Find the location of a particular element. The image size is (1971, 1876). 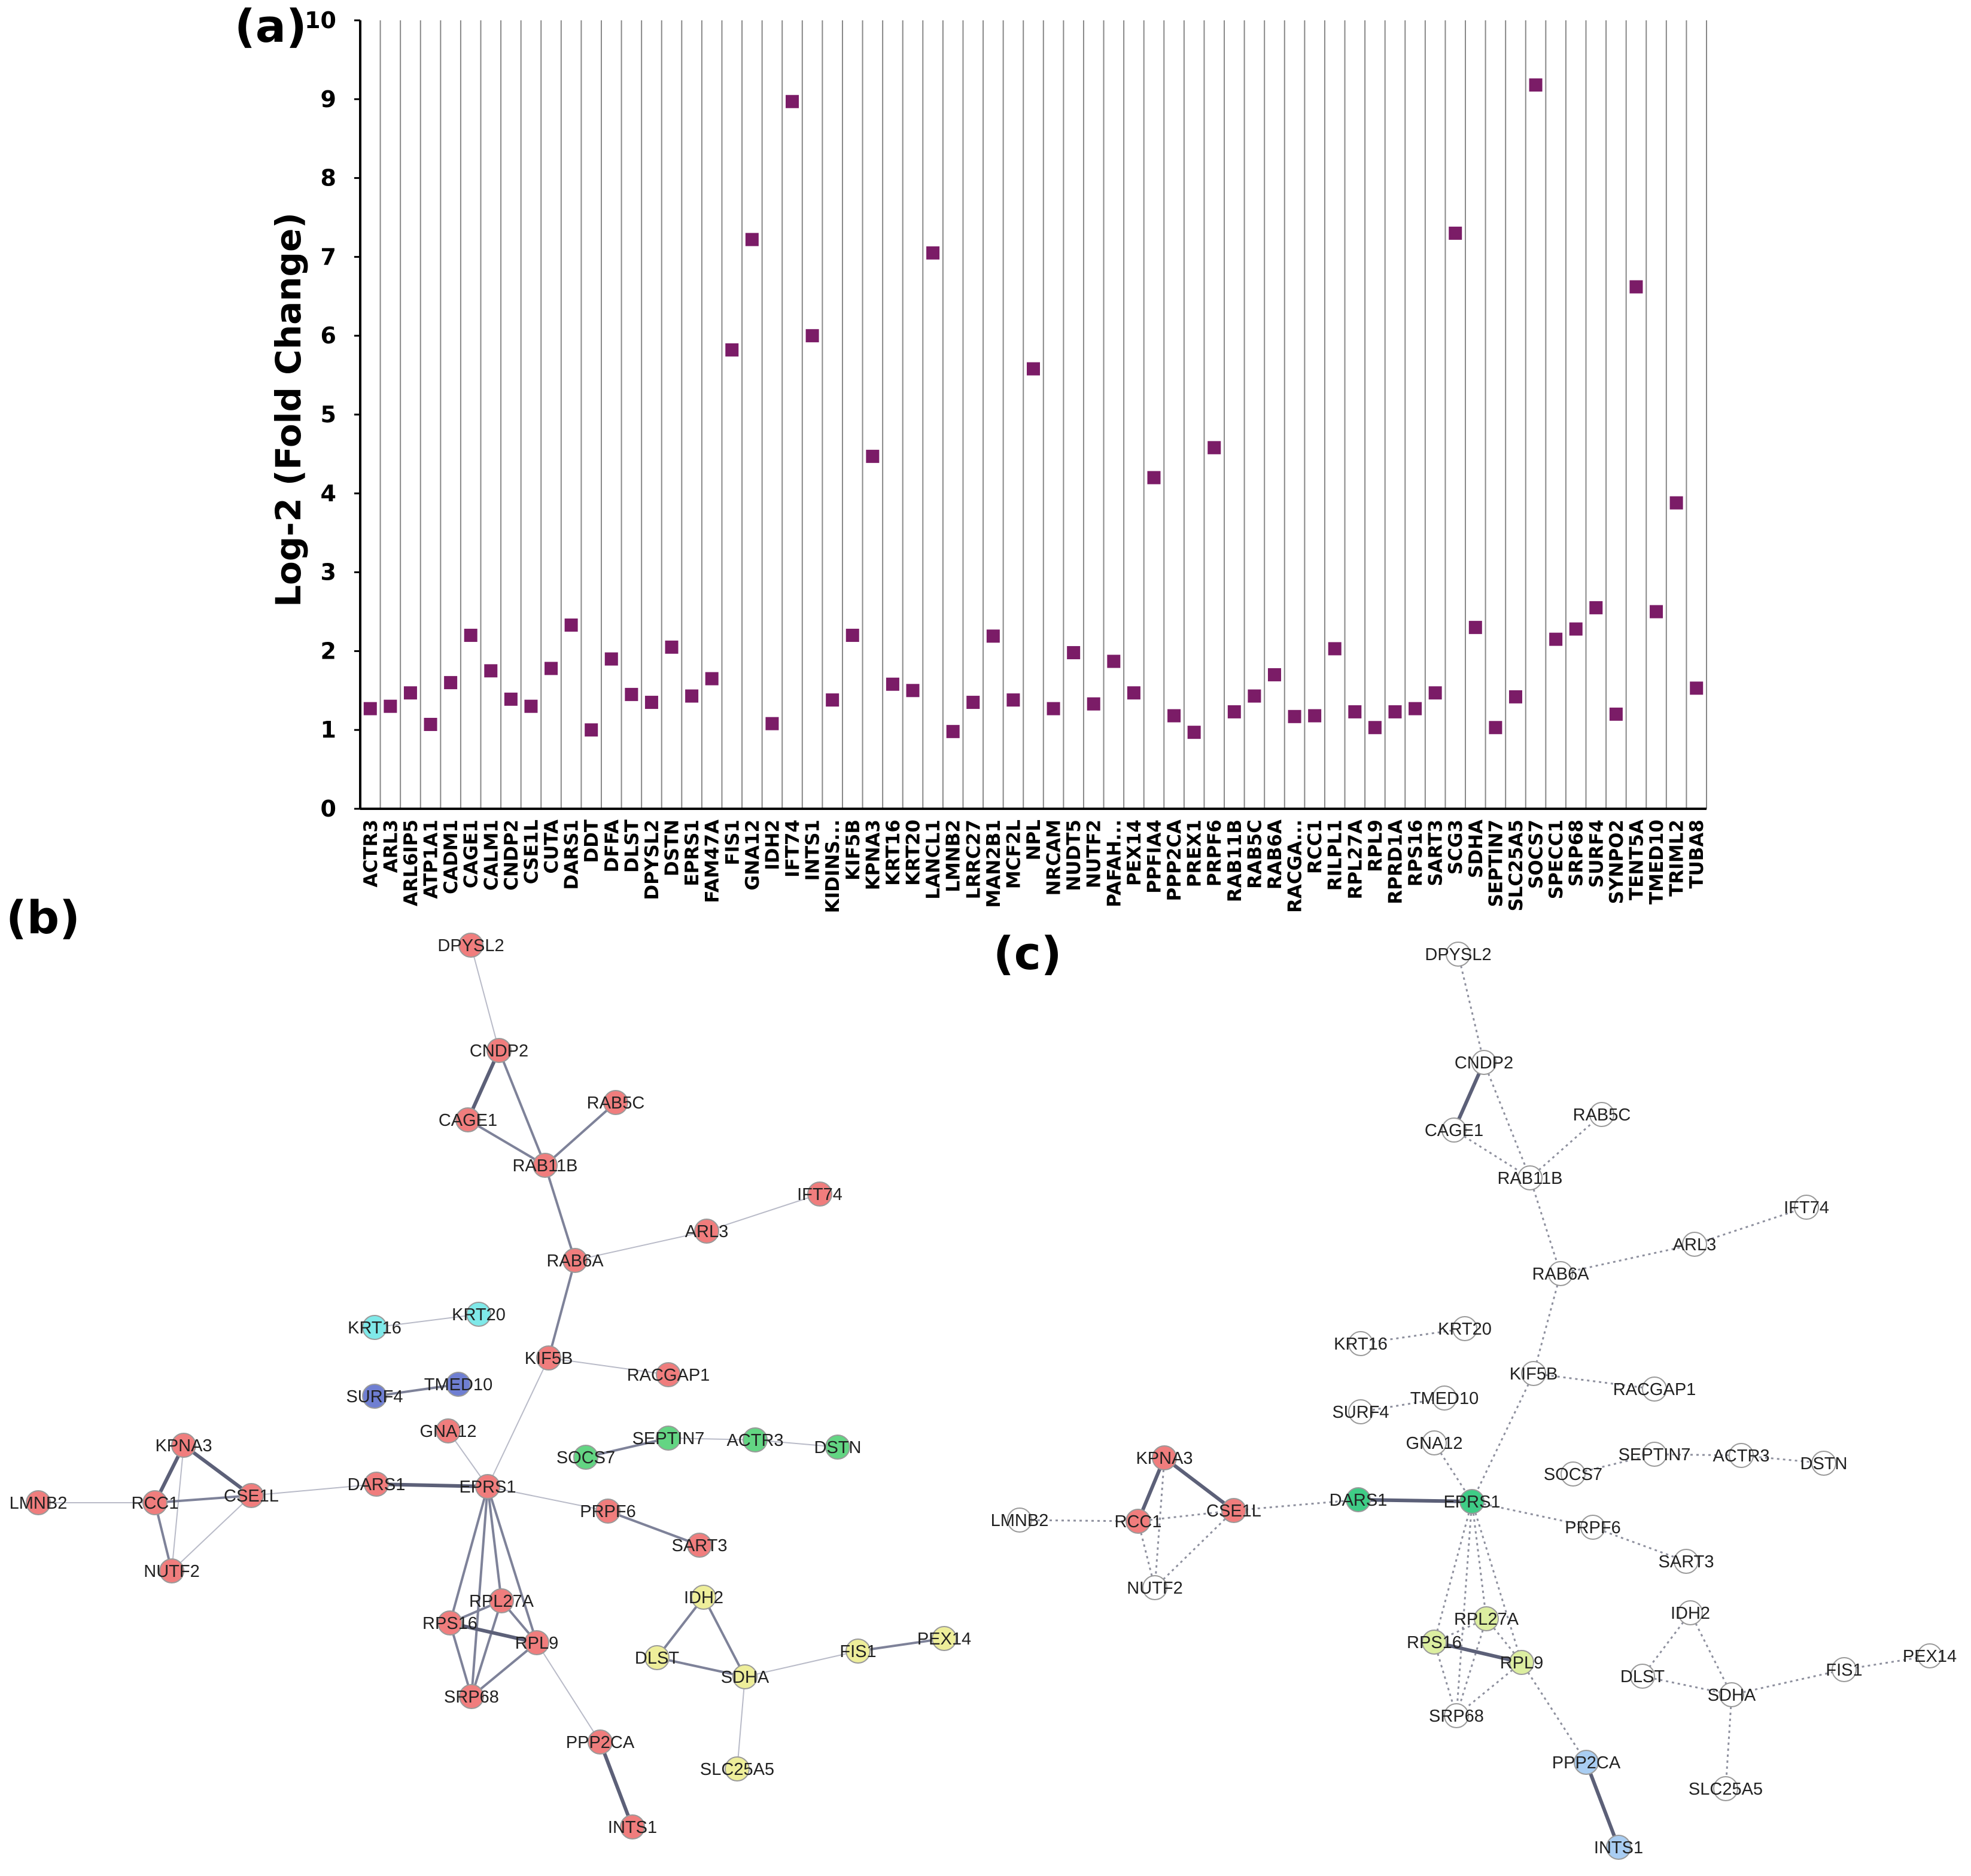

x-tick-label: IDH2 is located at coordinates (772, 845).